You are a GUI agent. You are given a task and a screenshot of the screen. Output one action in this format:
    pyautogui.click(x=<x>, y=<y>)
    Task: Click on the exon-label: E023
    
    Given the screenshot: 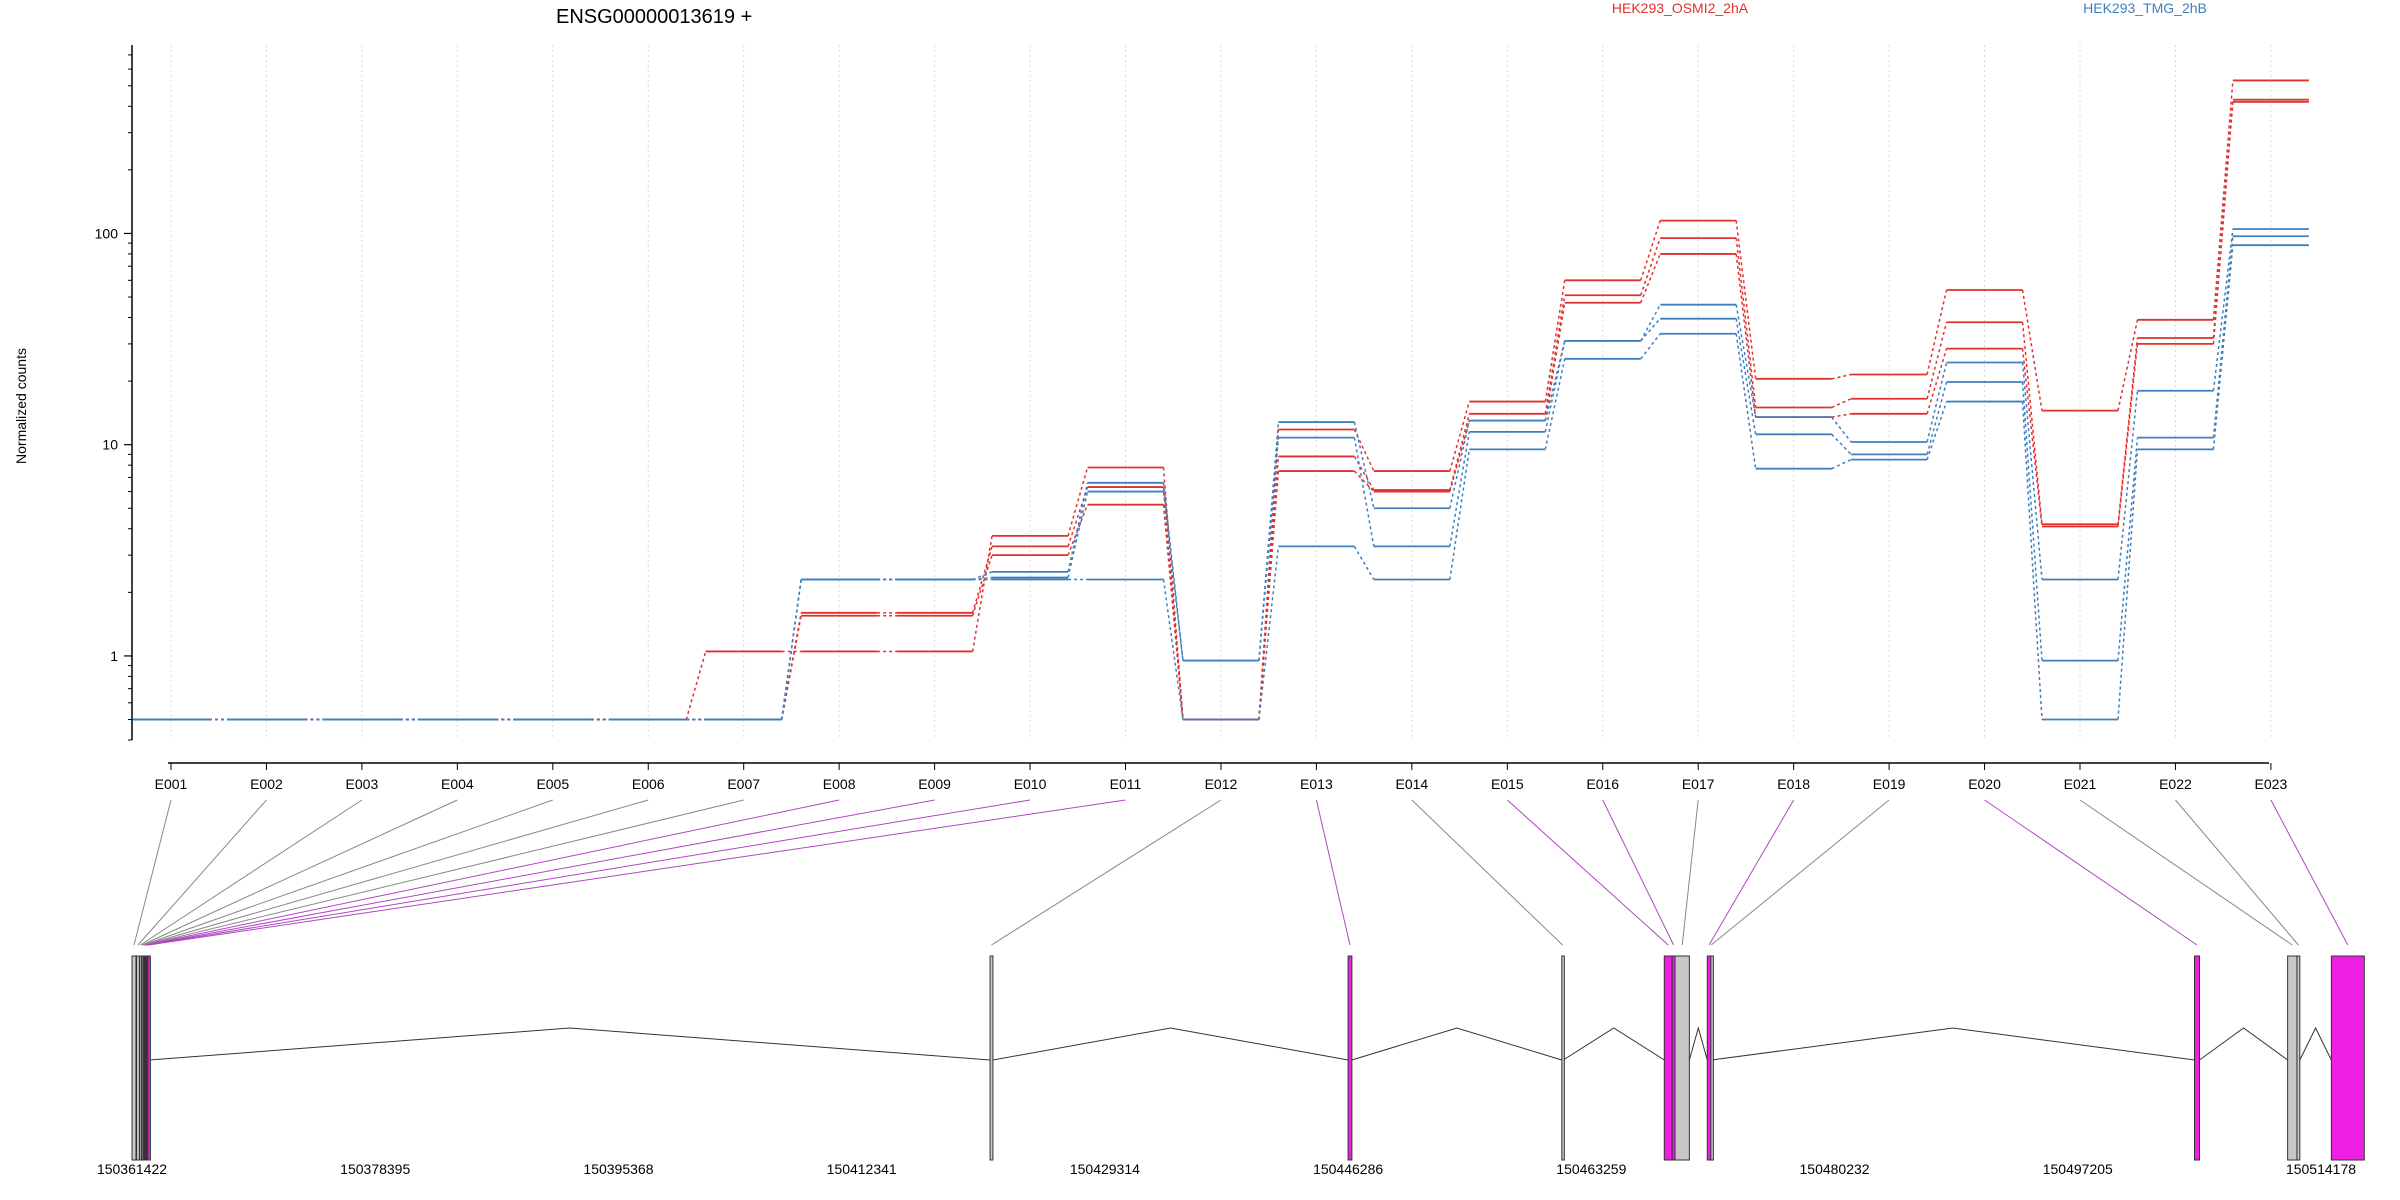 What is the action you would take?
    pyautogui.click(x=2271, y=784)
    